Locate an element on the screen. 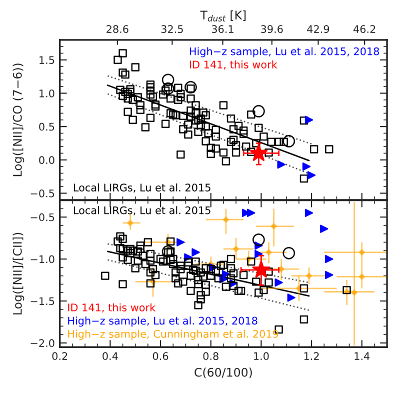 The image size is (399, 399). x2-tick-label: 36.1 is located at coordinates (223, 29).